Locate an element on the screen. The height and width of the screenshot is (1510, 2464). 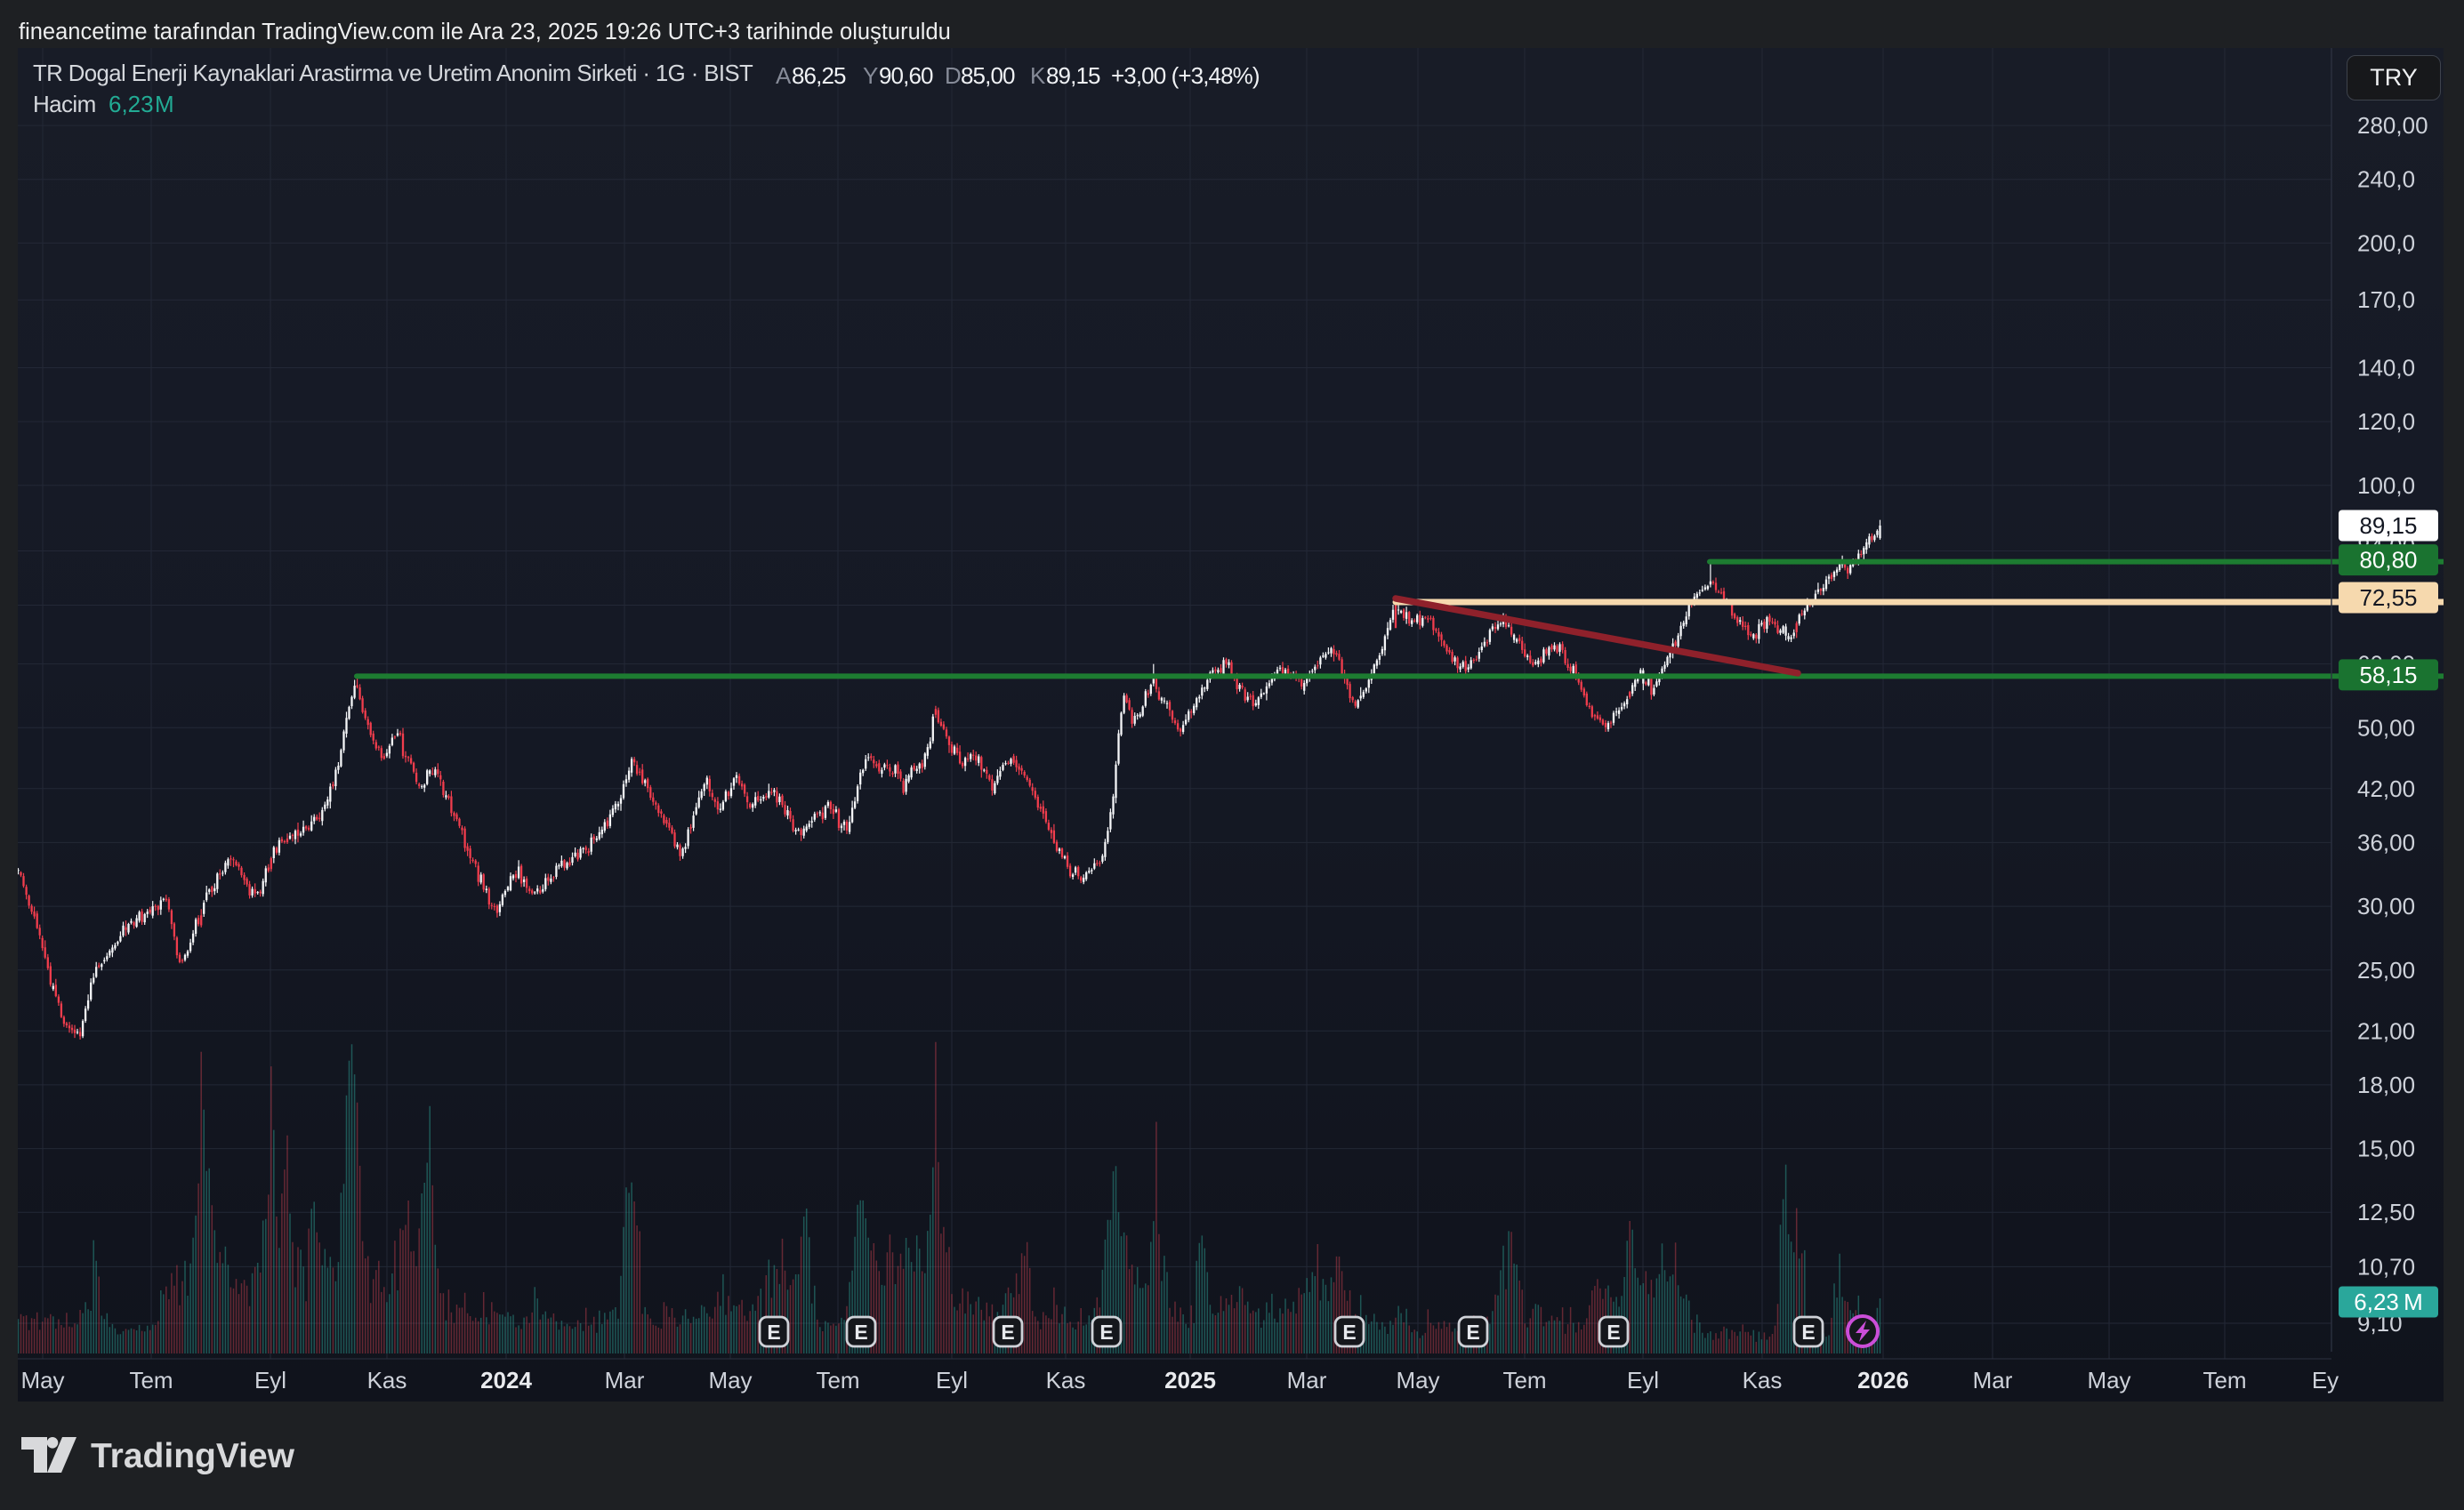
svg-text: 10,70 is located at coordinates (2386, 1266).